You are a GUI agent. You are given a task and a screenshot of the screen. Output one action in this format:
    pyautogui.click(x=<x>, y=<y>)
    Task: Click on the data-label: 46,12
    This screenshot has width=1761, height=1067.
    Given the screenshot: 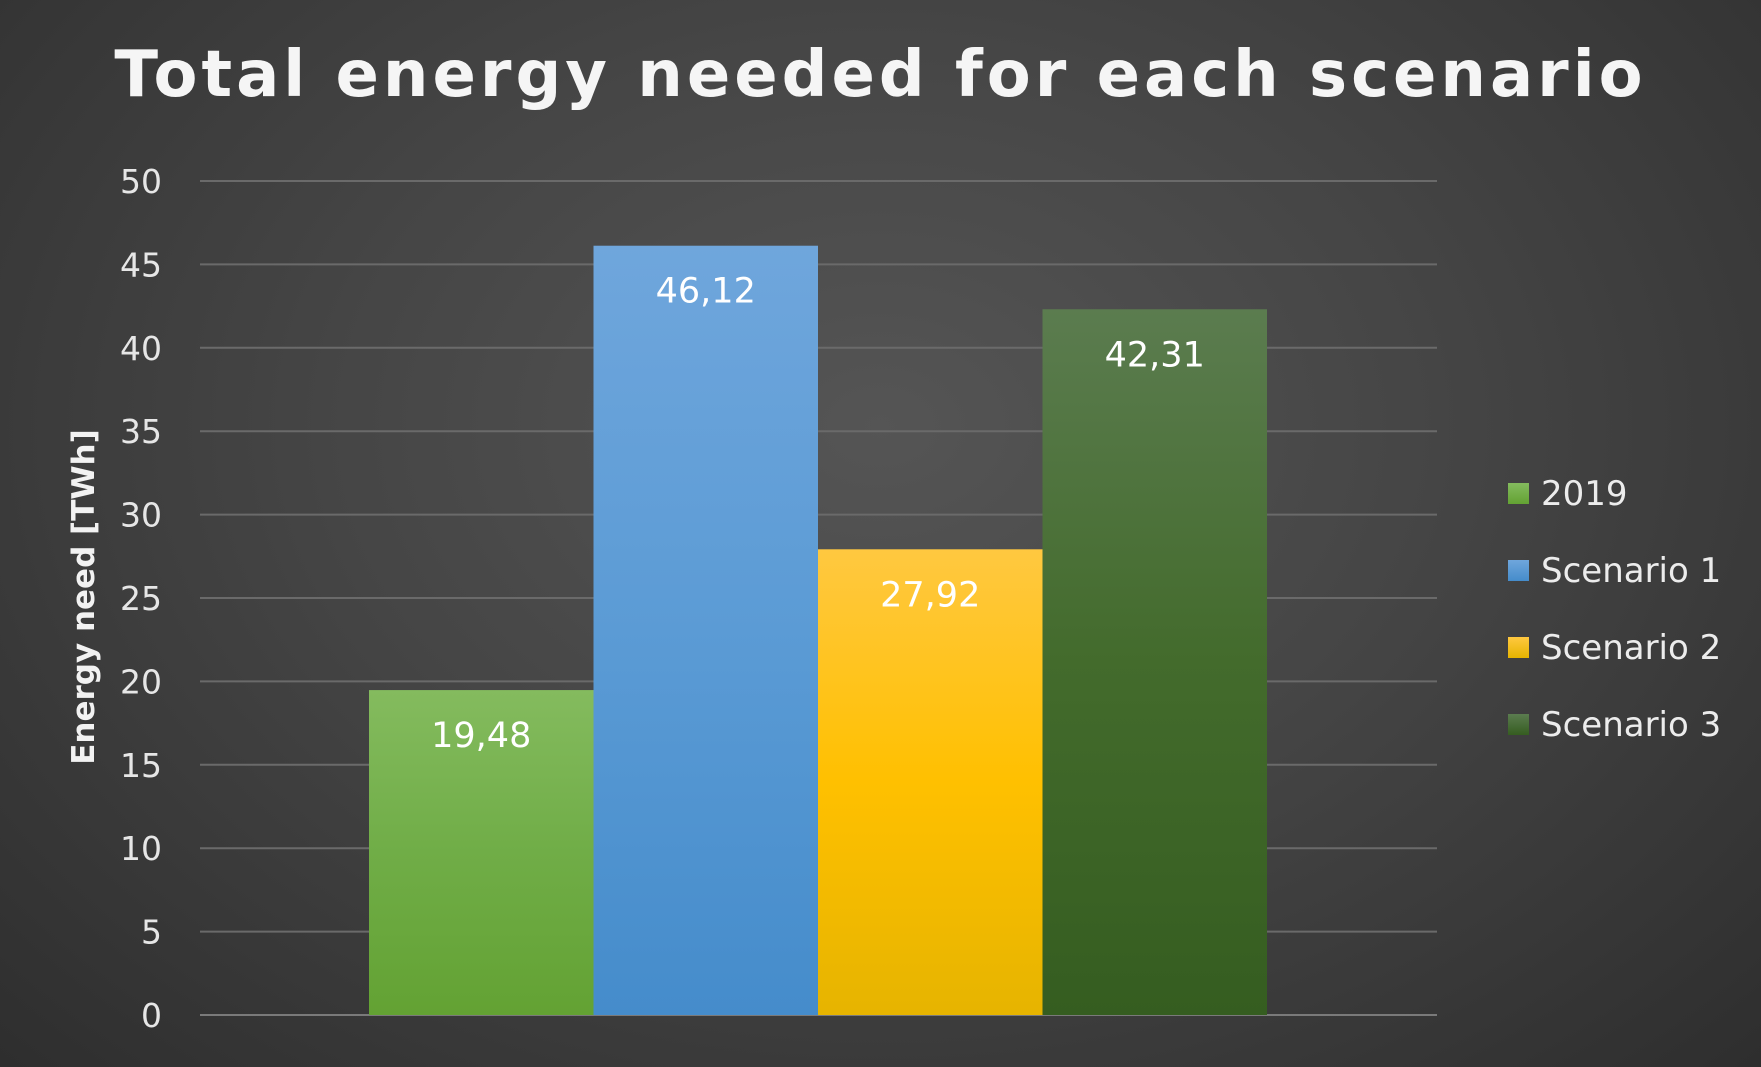 What is the action you would take?
    pyautogui.click(x=706, y=292)
    